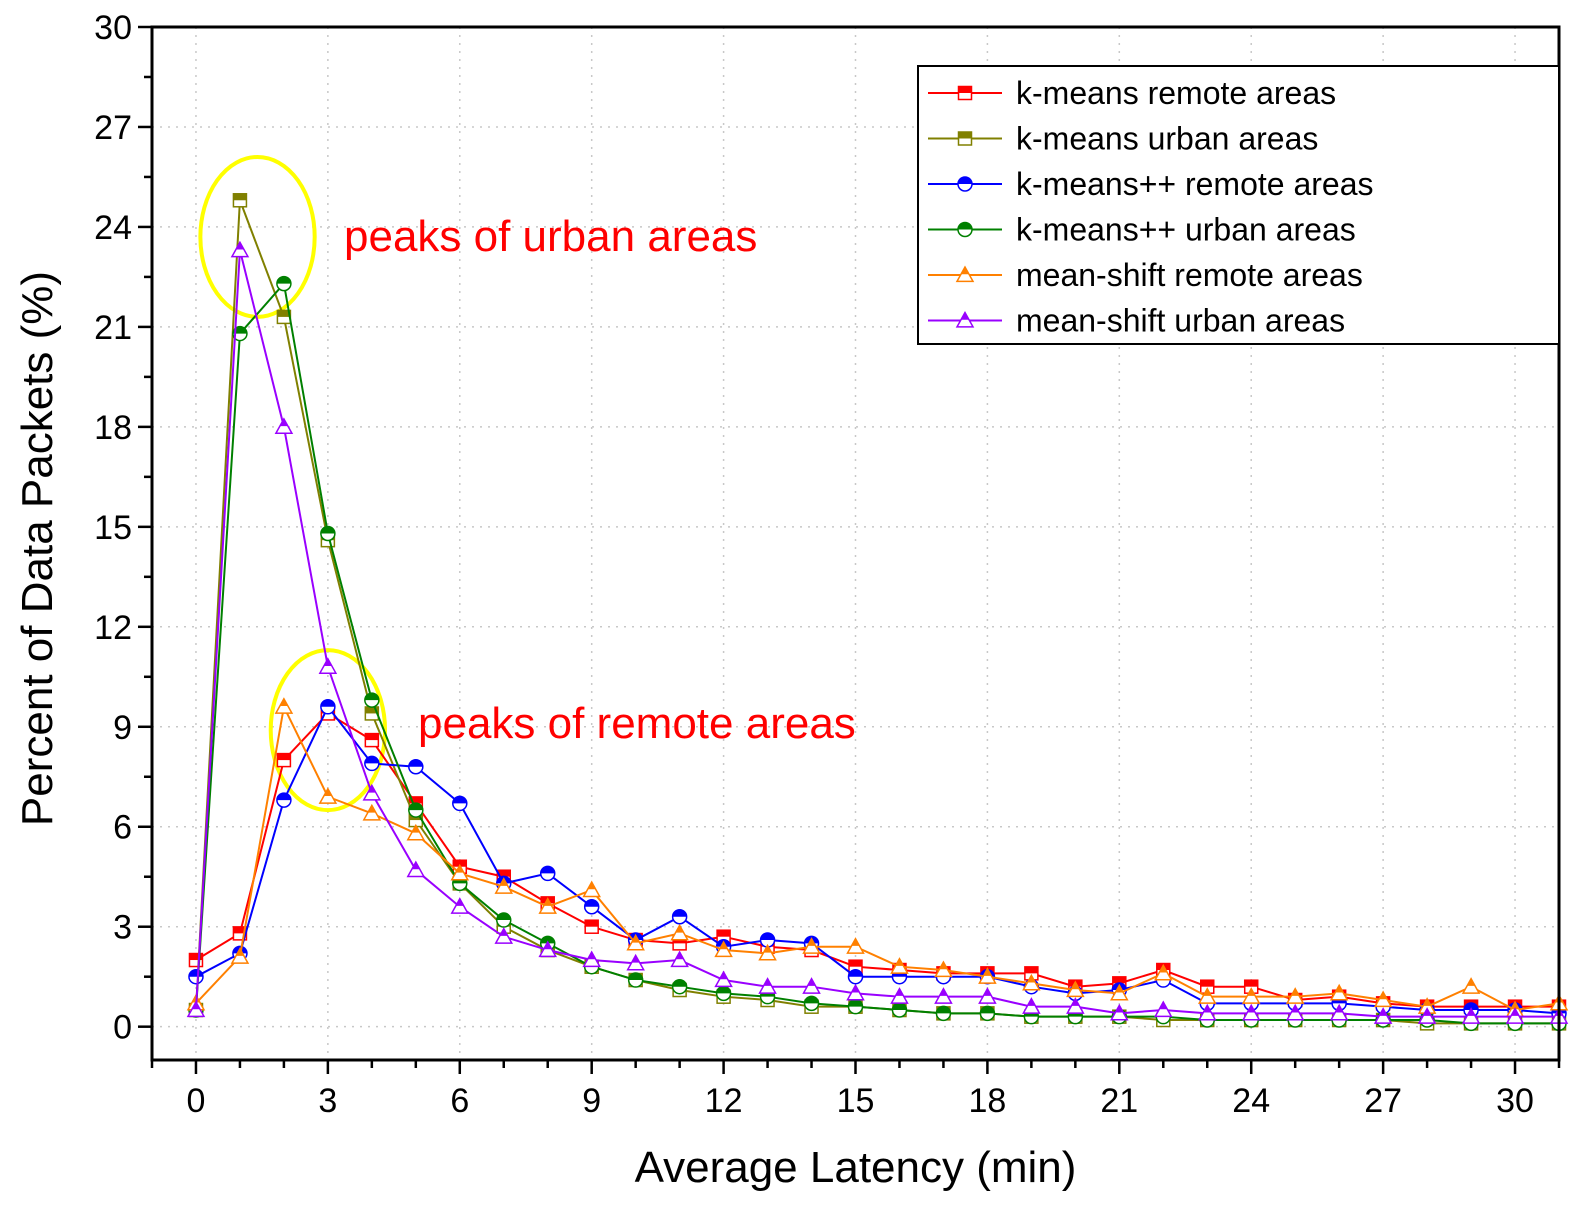 The height and width of the screenshot is (1213, 1571). I want to click on annotation-remote-peaks: peaks of remote areas, so click(637, 723).